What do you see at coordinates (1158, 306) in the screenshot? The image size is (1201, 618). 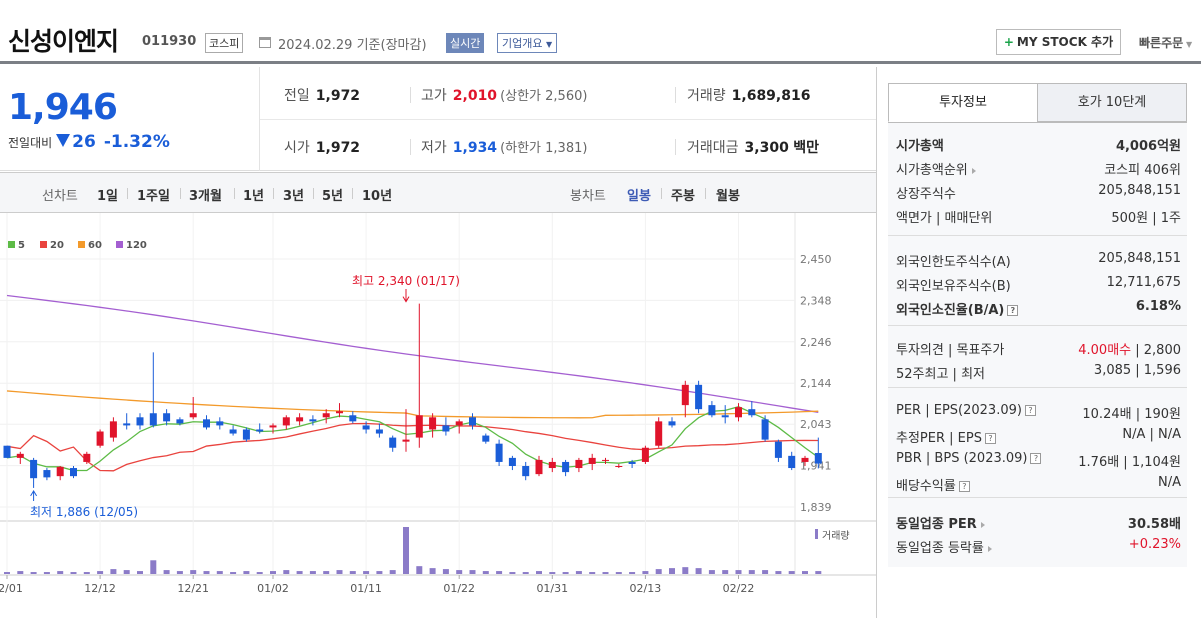 I see `info-value: 6.18%` at bounding box center [1158, 306].